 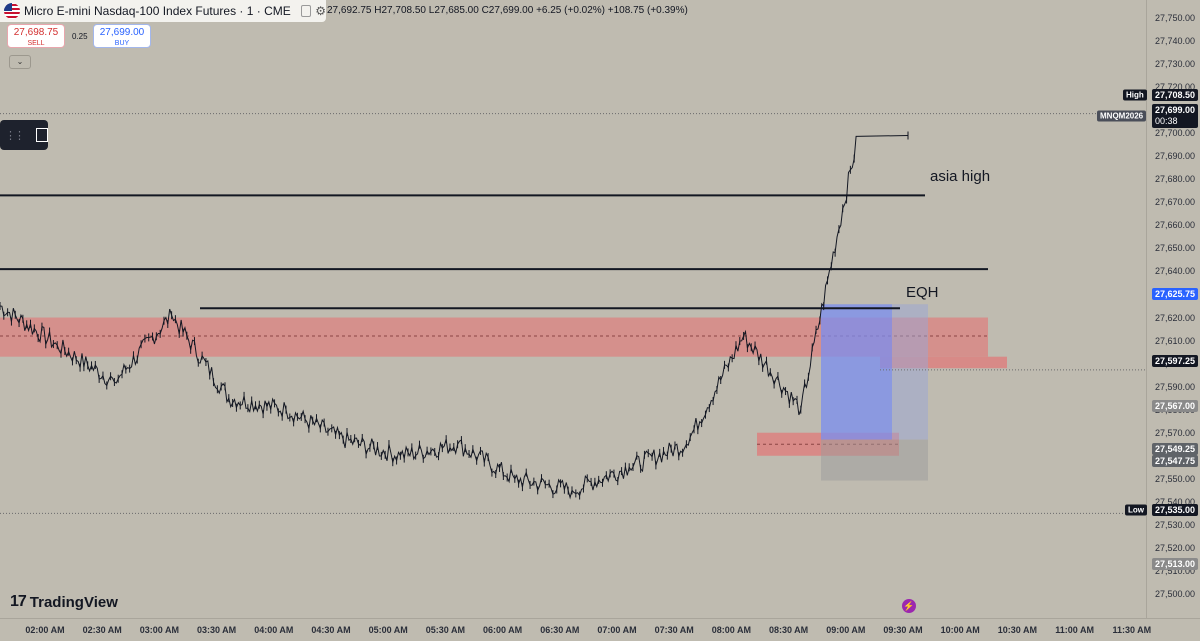 What do you see at coordinates (320, 11) in the screenshot?
I see `settings-icon: ⚙` at bounding box center [320, 11].